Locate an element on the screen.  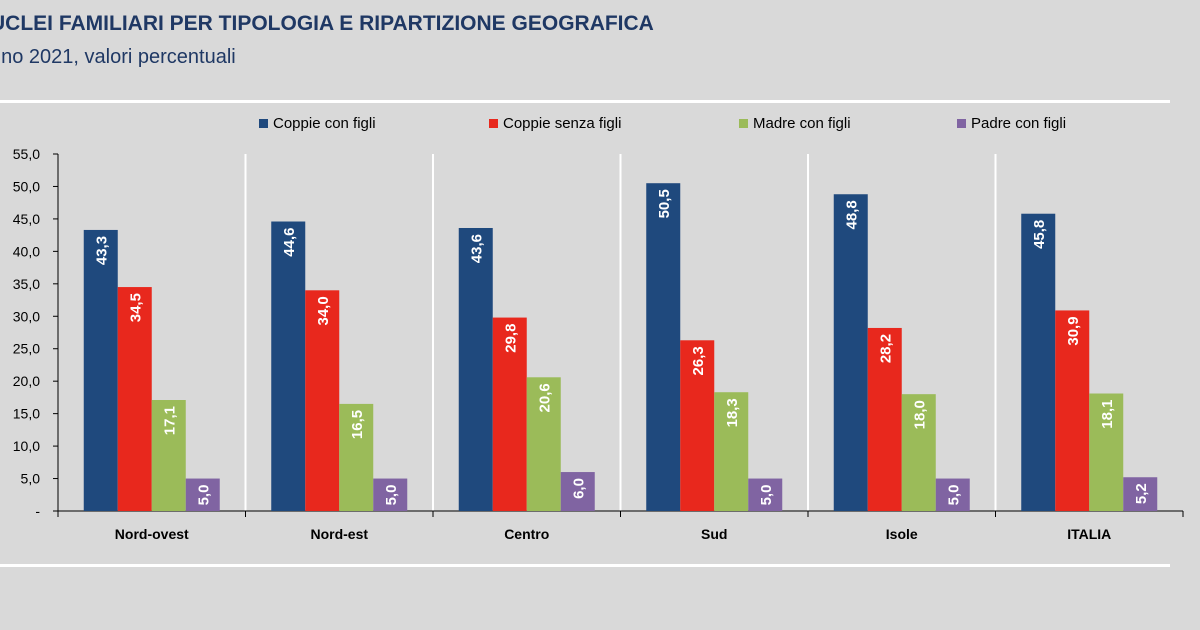
legend-label: Madre con figli is located at coordinates (802, 123).